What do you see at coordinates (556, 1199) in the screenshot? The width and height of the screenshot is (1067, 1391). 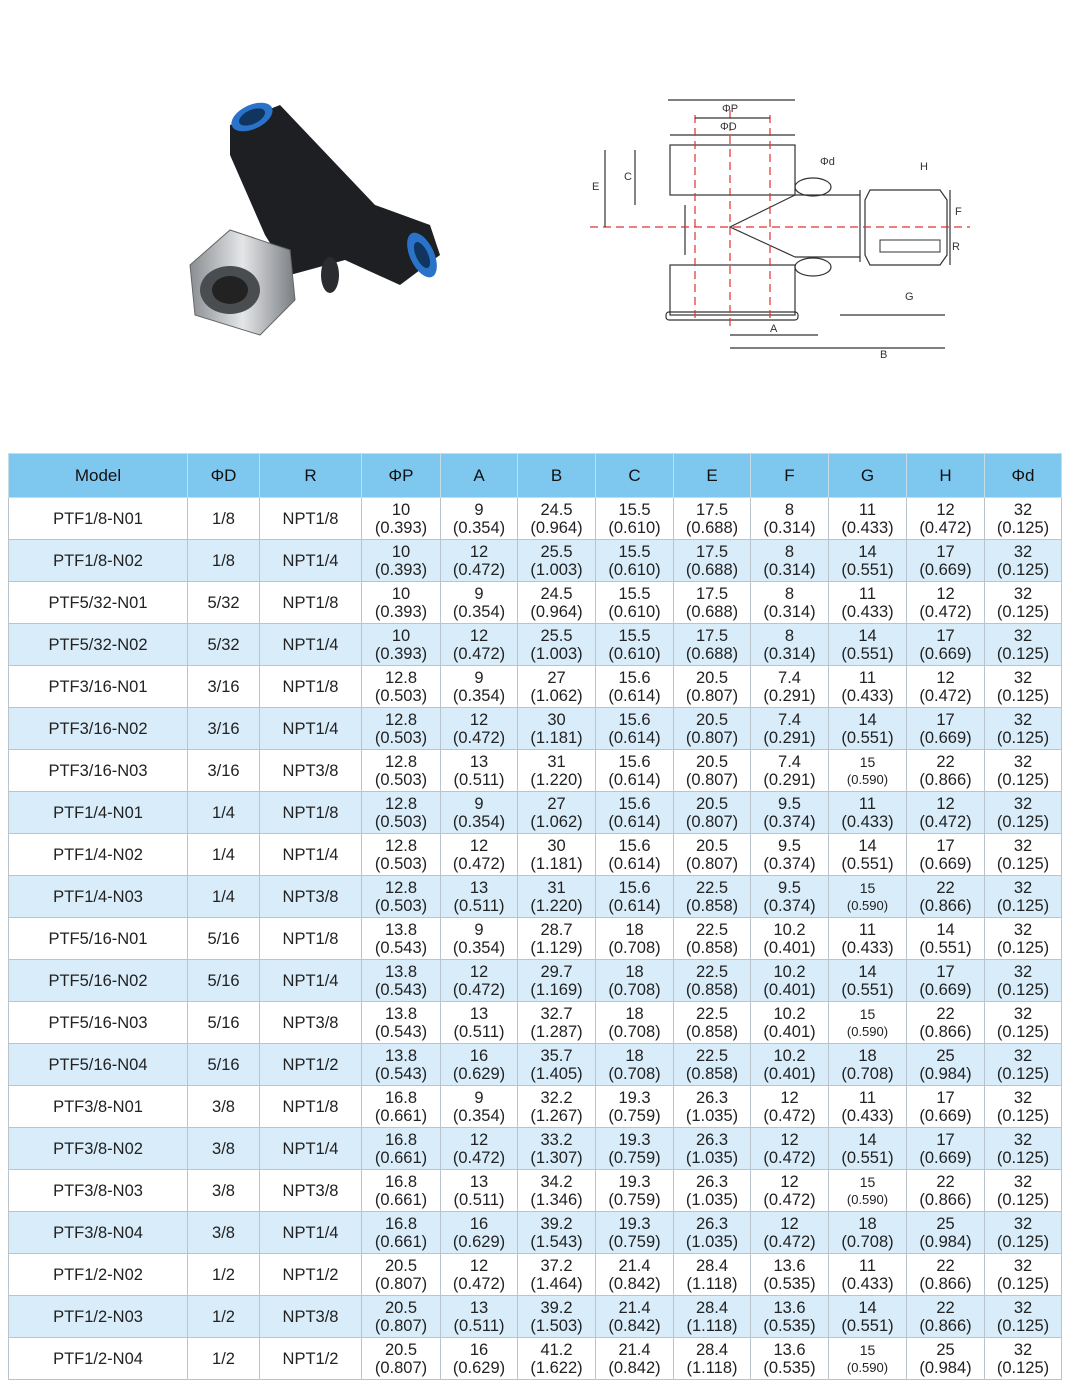 I see `value-inch: (1.346)` at bounding box center [556, 1199].